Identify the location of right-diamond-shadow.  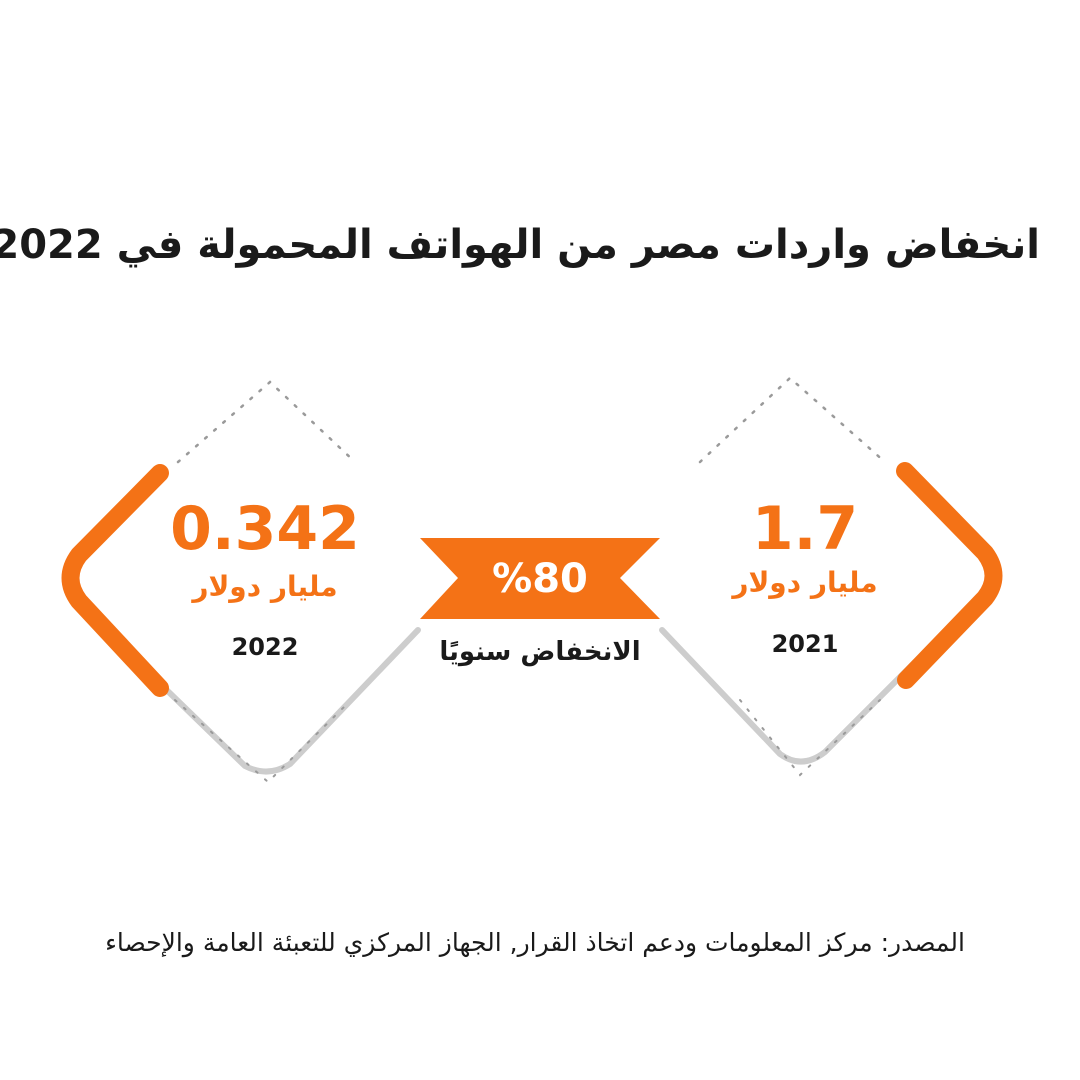
(823, 677).